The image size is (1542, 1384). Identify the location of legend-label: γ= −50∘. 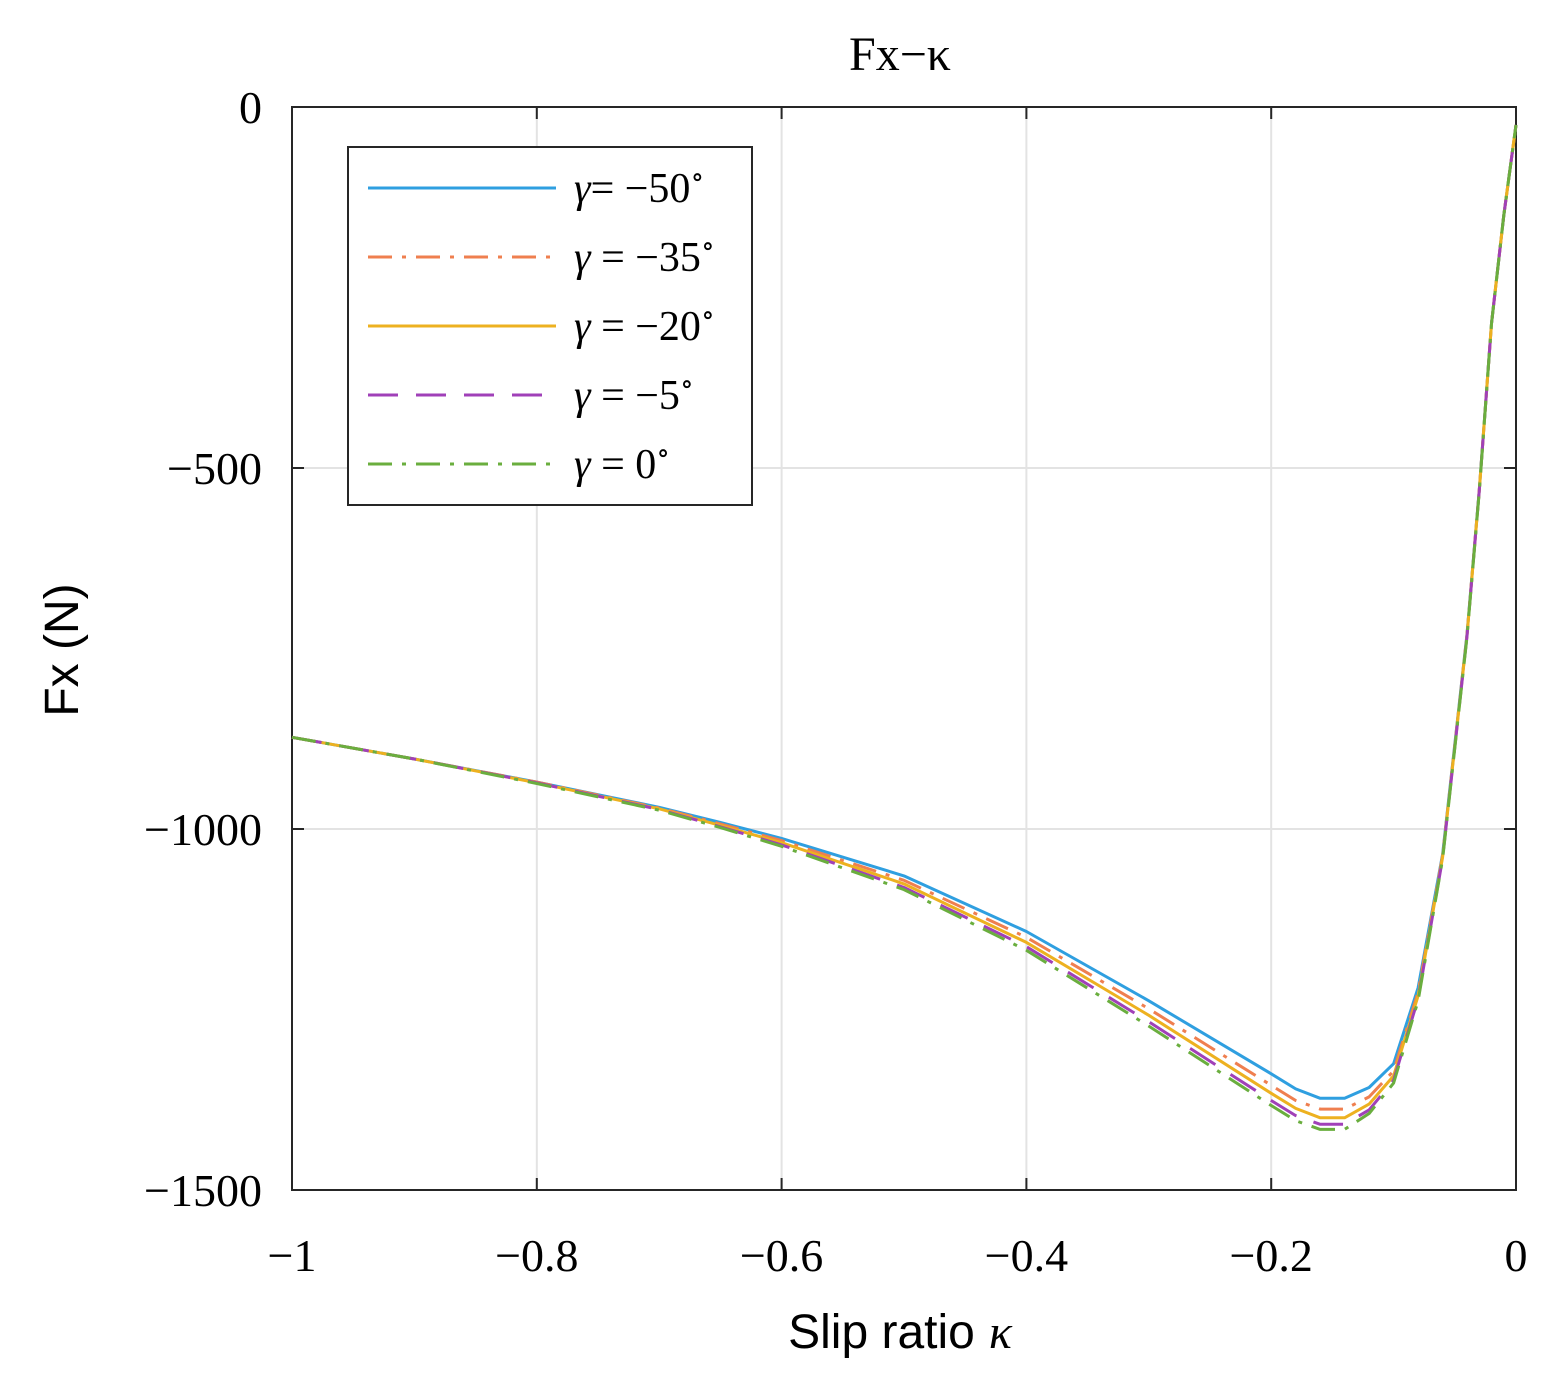
(639, 187).